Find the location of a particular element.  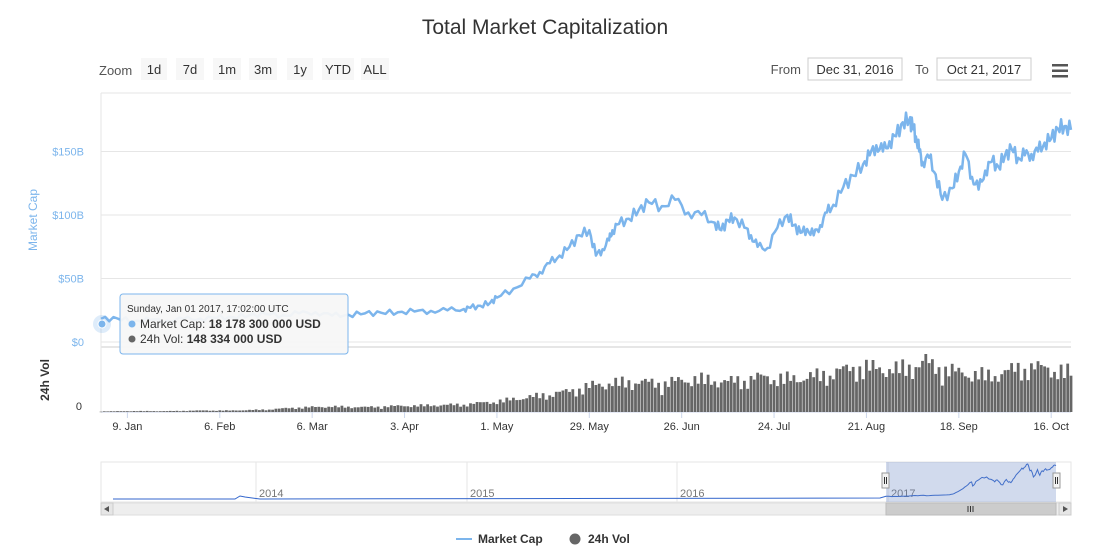

y2-tick-0: 0 is located at coordinates (79, 407).